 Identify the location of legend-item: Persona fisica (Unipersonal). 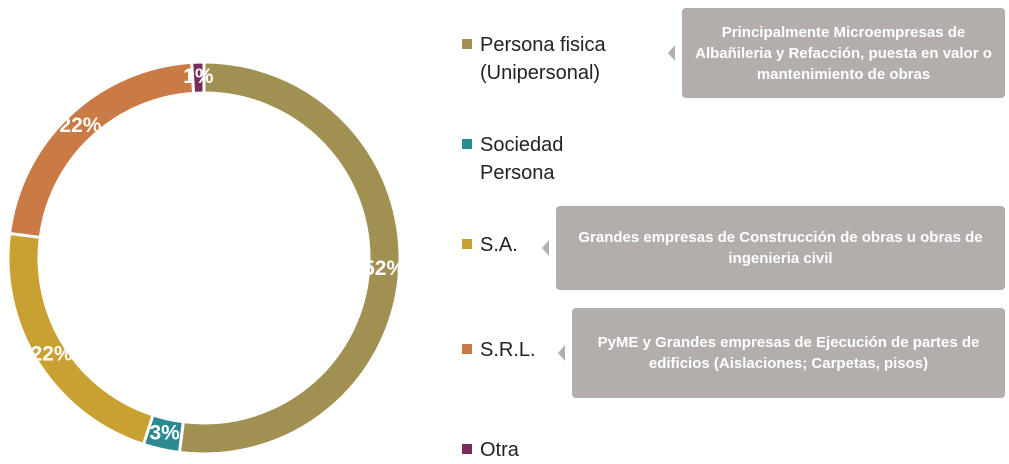
(551, 60).